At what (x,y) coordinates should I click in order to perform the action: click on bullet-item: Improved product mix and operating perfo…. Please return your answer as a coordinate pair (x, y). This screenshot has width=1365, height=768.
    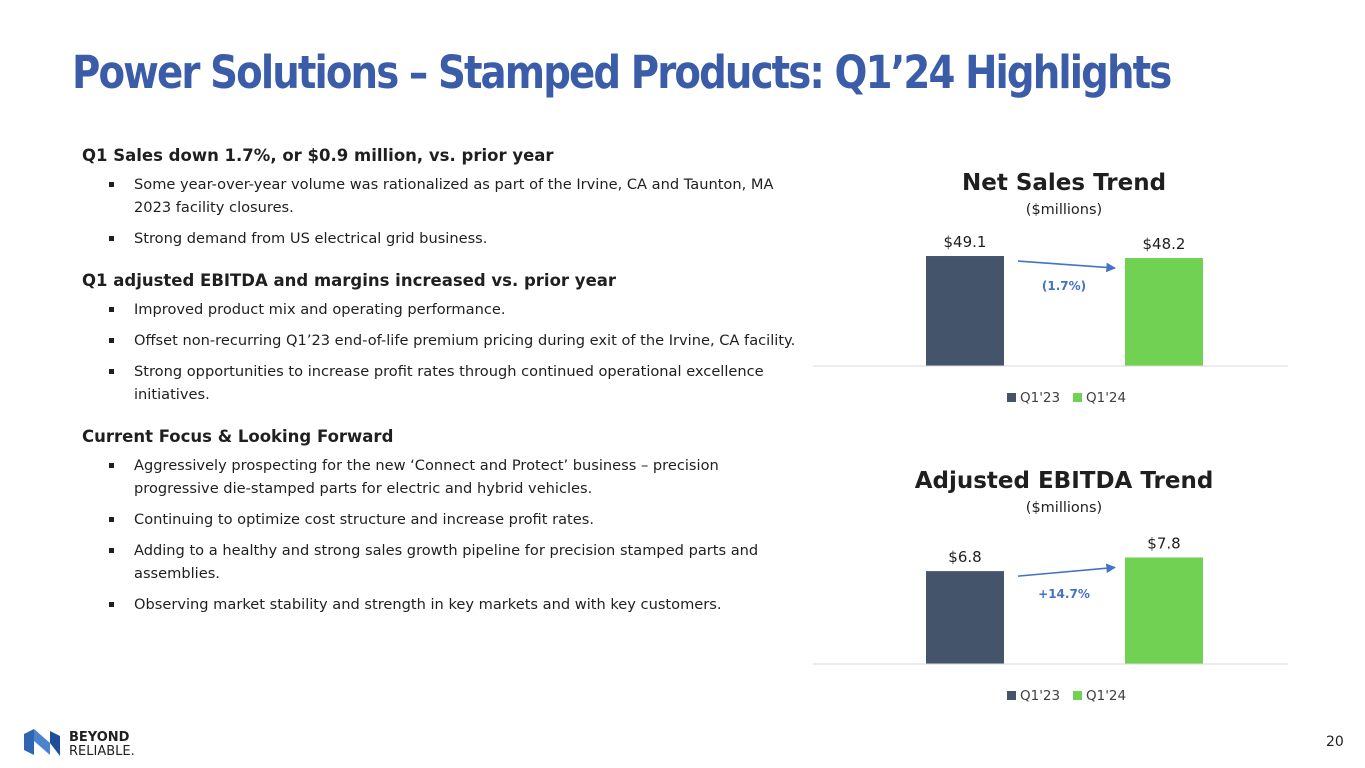
    Looking at the image, I should click on (439, 309).